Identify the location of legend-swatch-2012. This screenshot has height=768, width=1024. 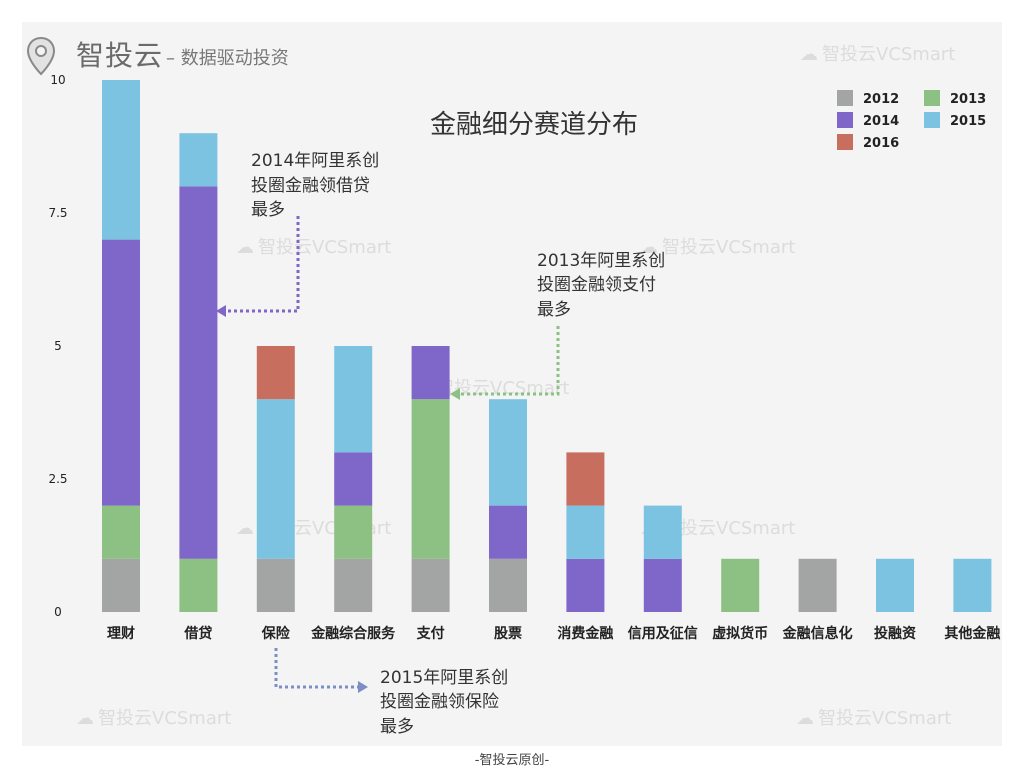
(845, 98).